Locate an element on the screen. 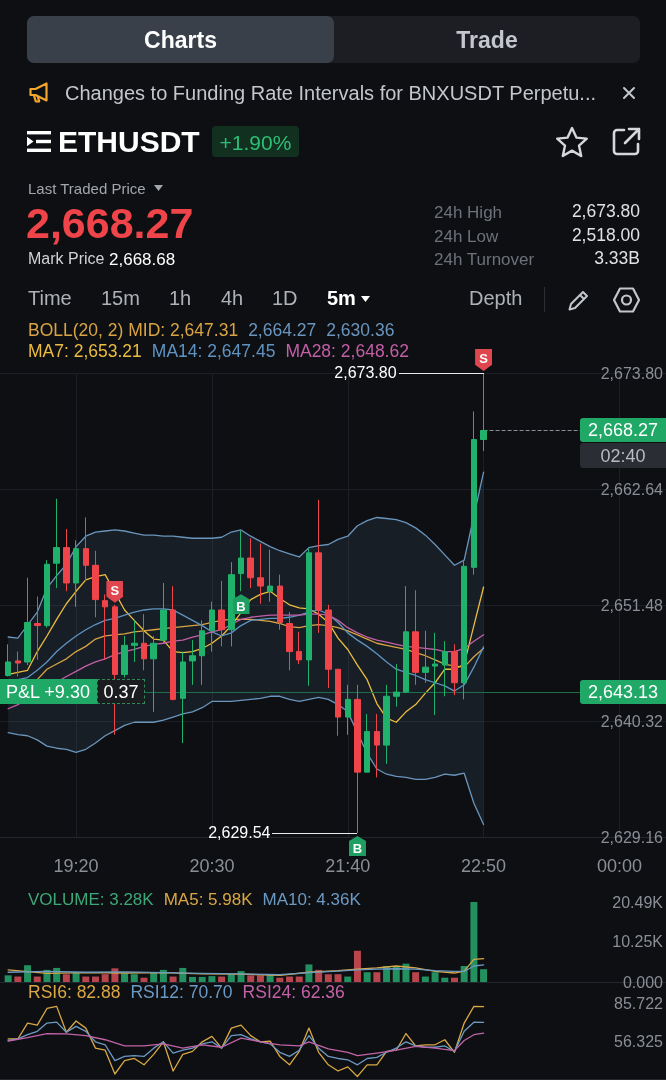 The width and height of the screenshot is (666, 1080). text: 2,668.68 is located at coordinates (142, 259).